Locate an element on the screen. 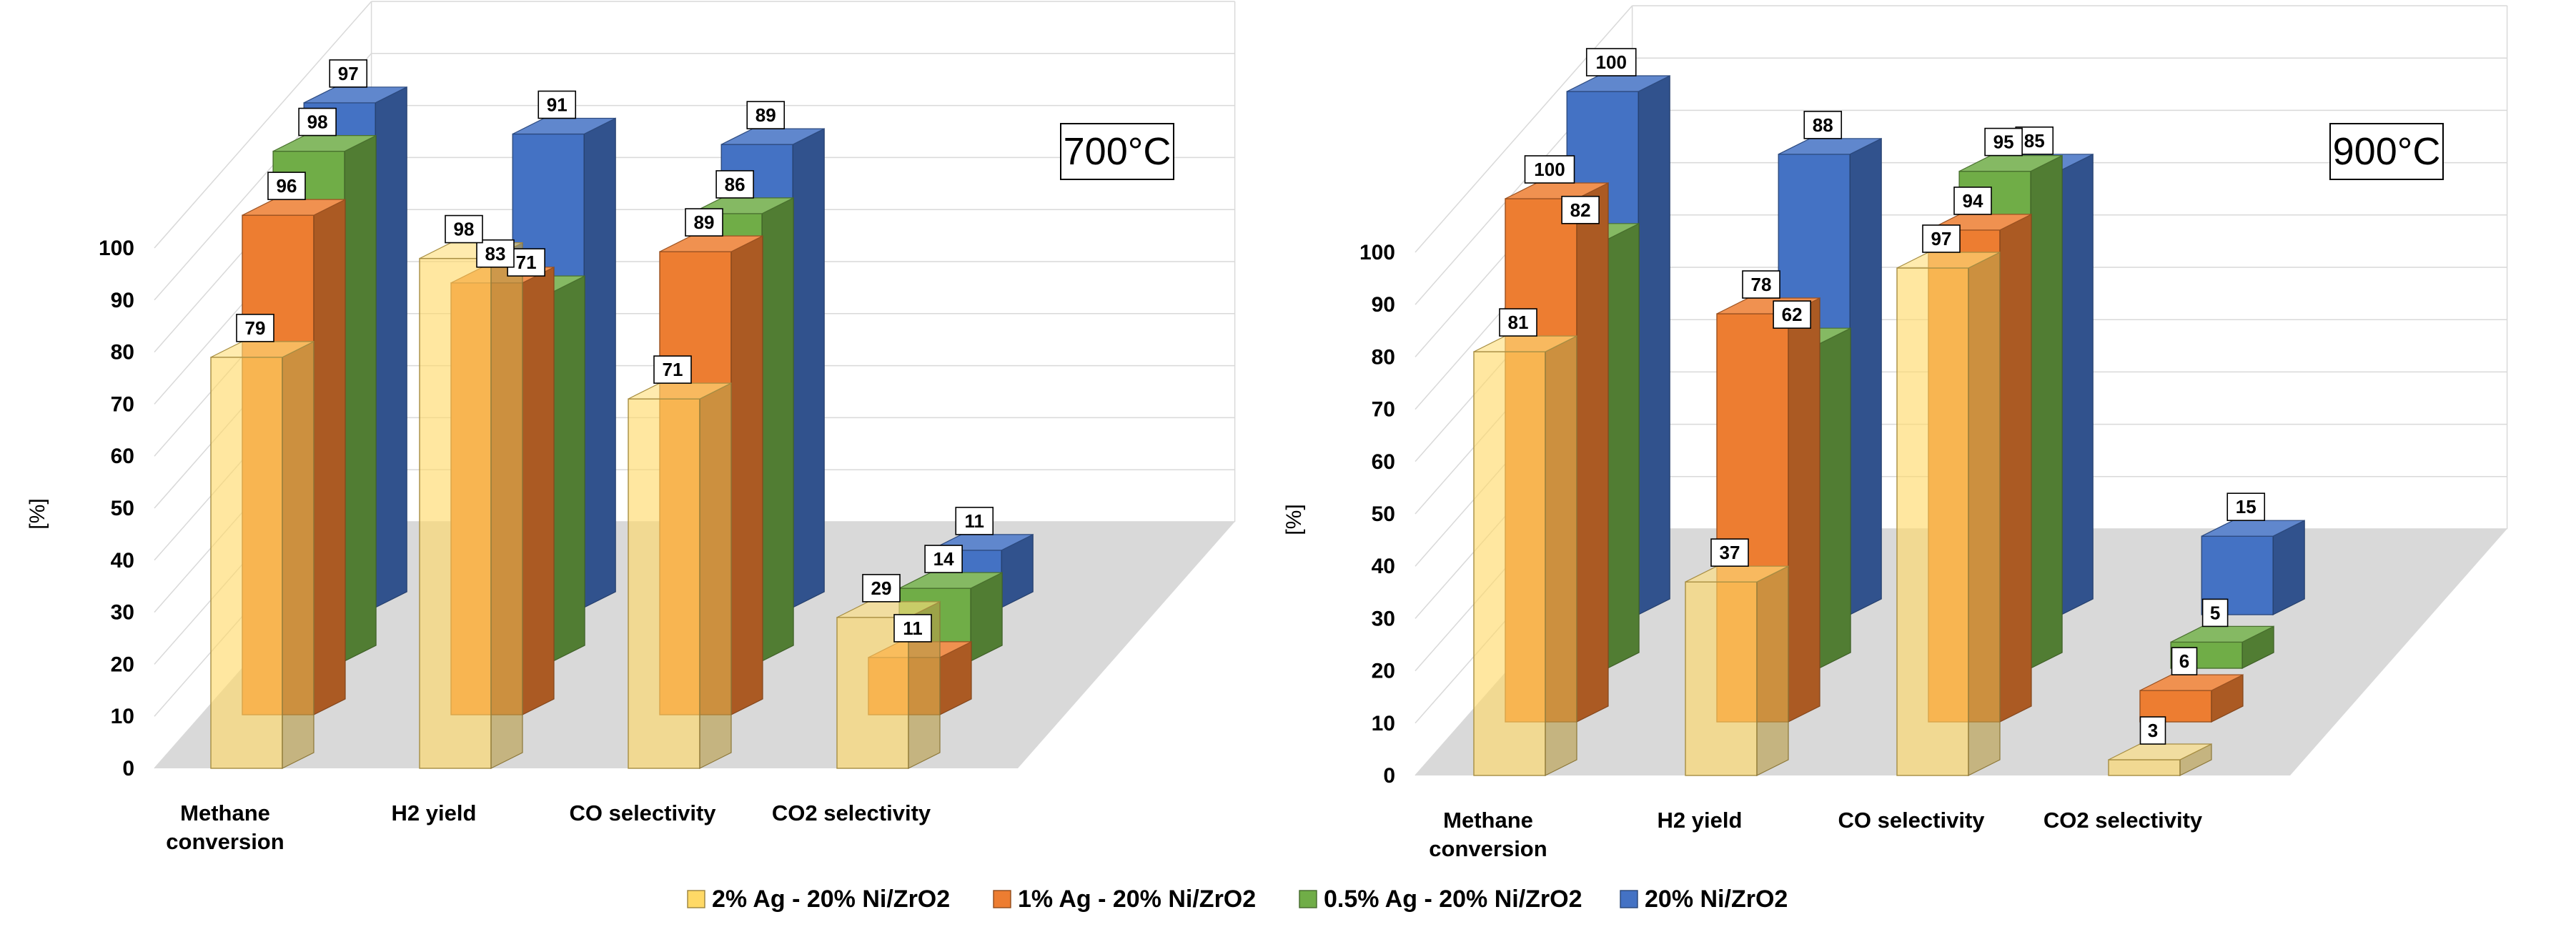  data-label: 71 is located at coordinates (673, 369).